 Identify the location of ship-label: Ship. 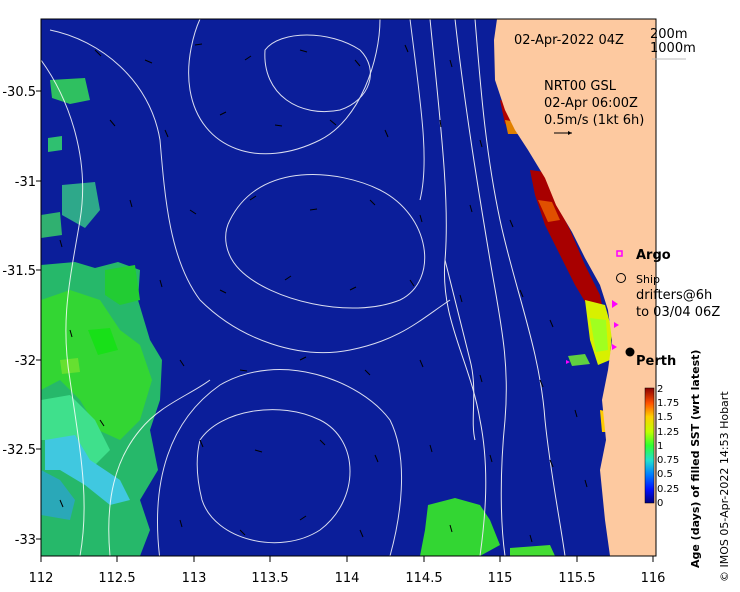
(648, 279).